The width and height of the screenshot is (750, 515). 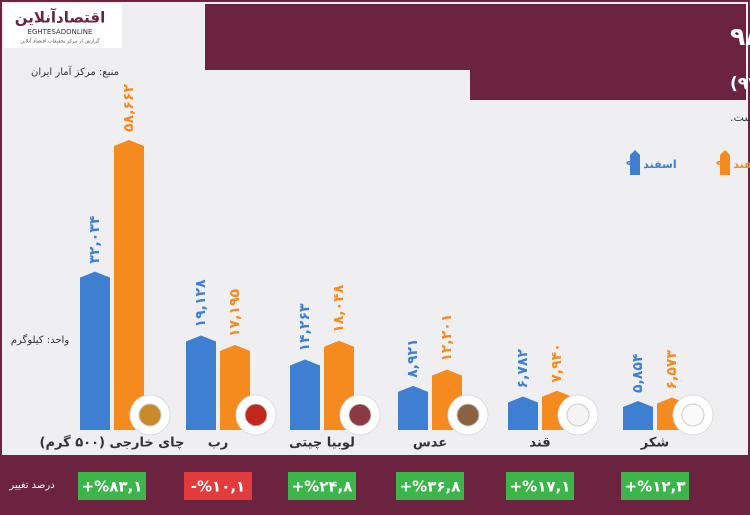 What do you see at coordinates (305, 327) in the screenshot?
I see `value-label: ۱۴,۲۶۳` at bounding box center [305, 327].